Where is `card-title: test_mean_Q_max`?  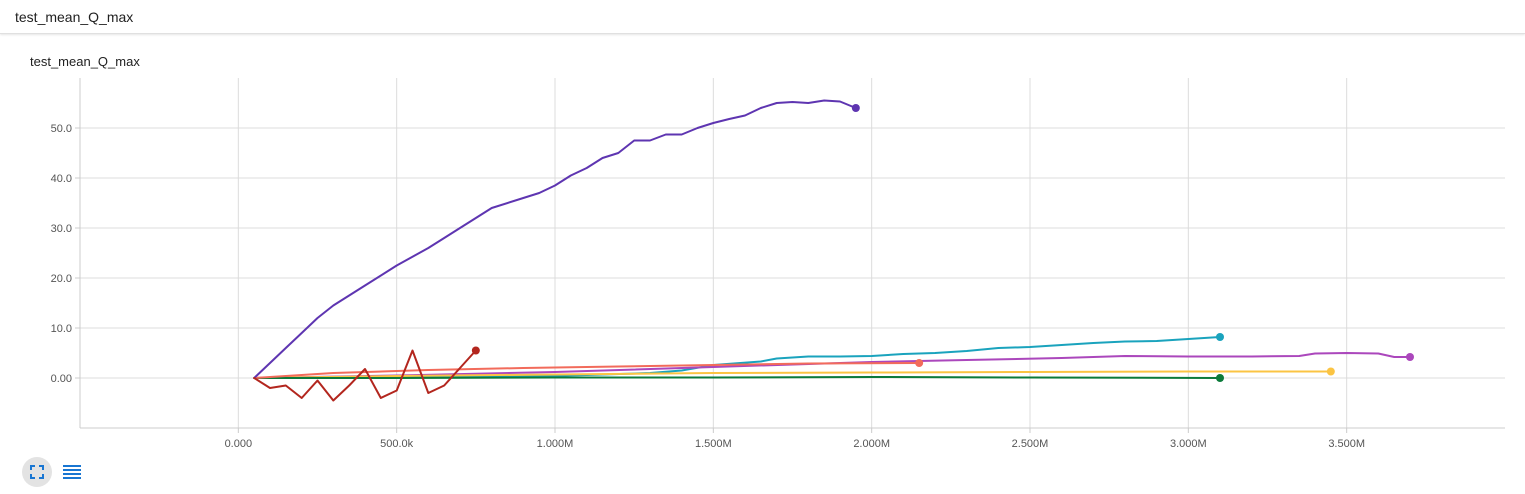 card-title: test_mean_Q_max is located at coordinates (74, 17).